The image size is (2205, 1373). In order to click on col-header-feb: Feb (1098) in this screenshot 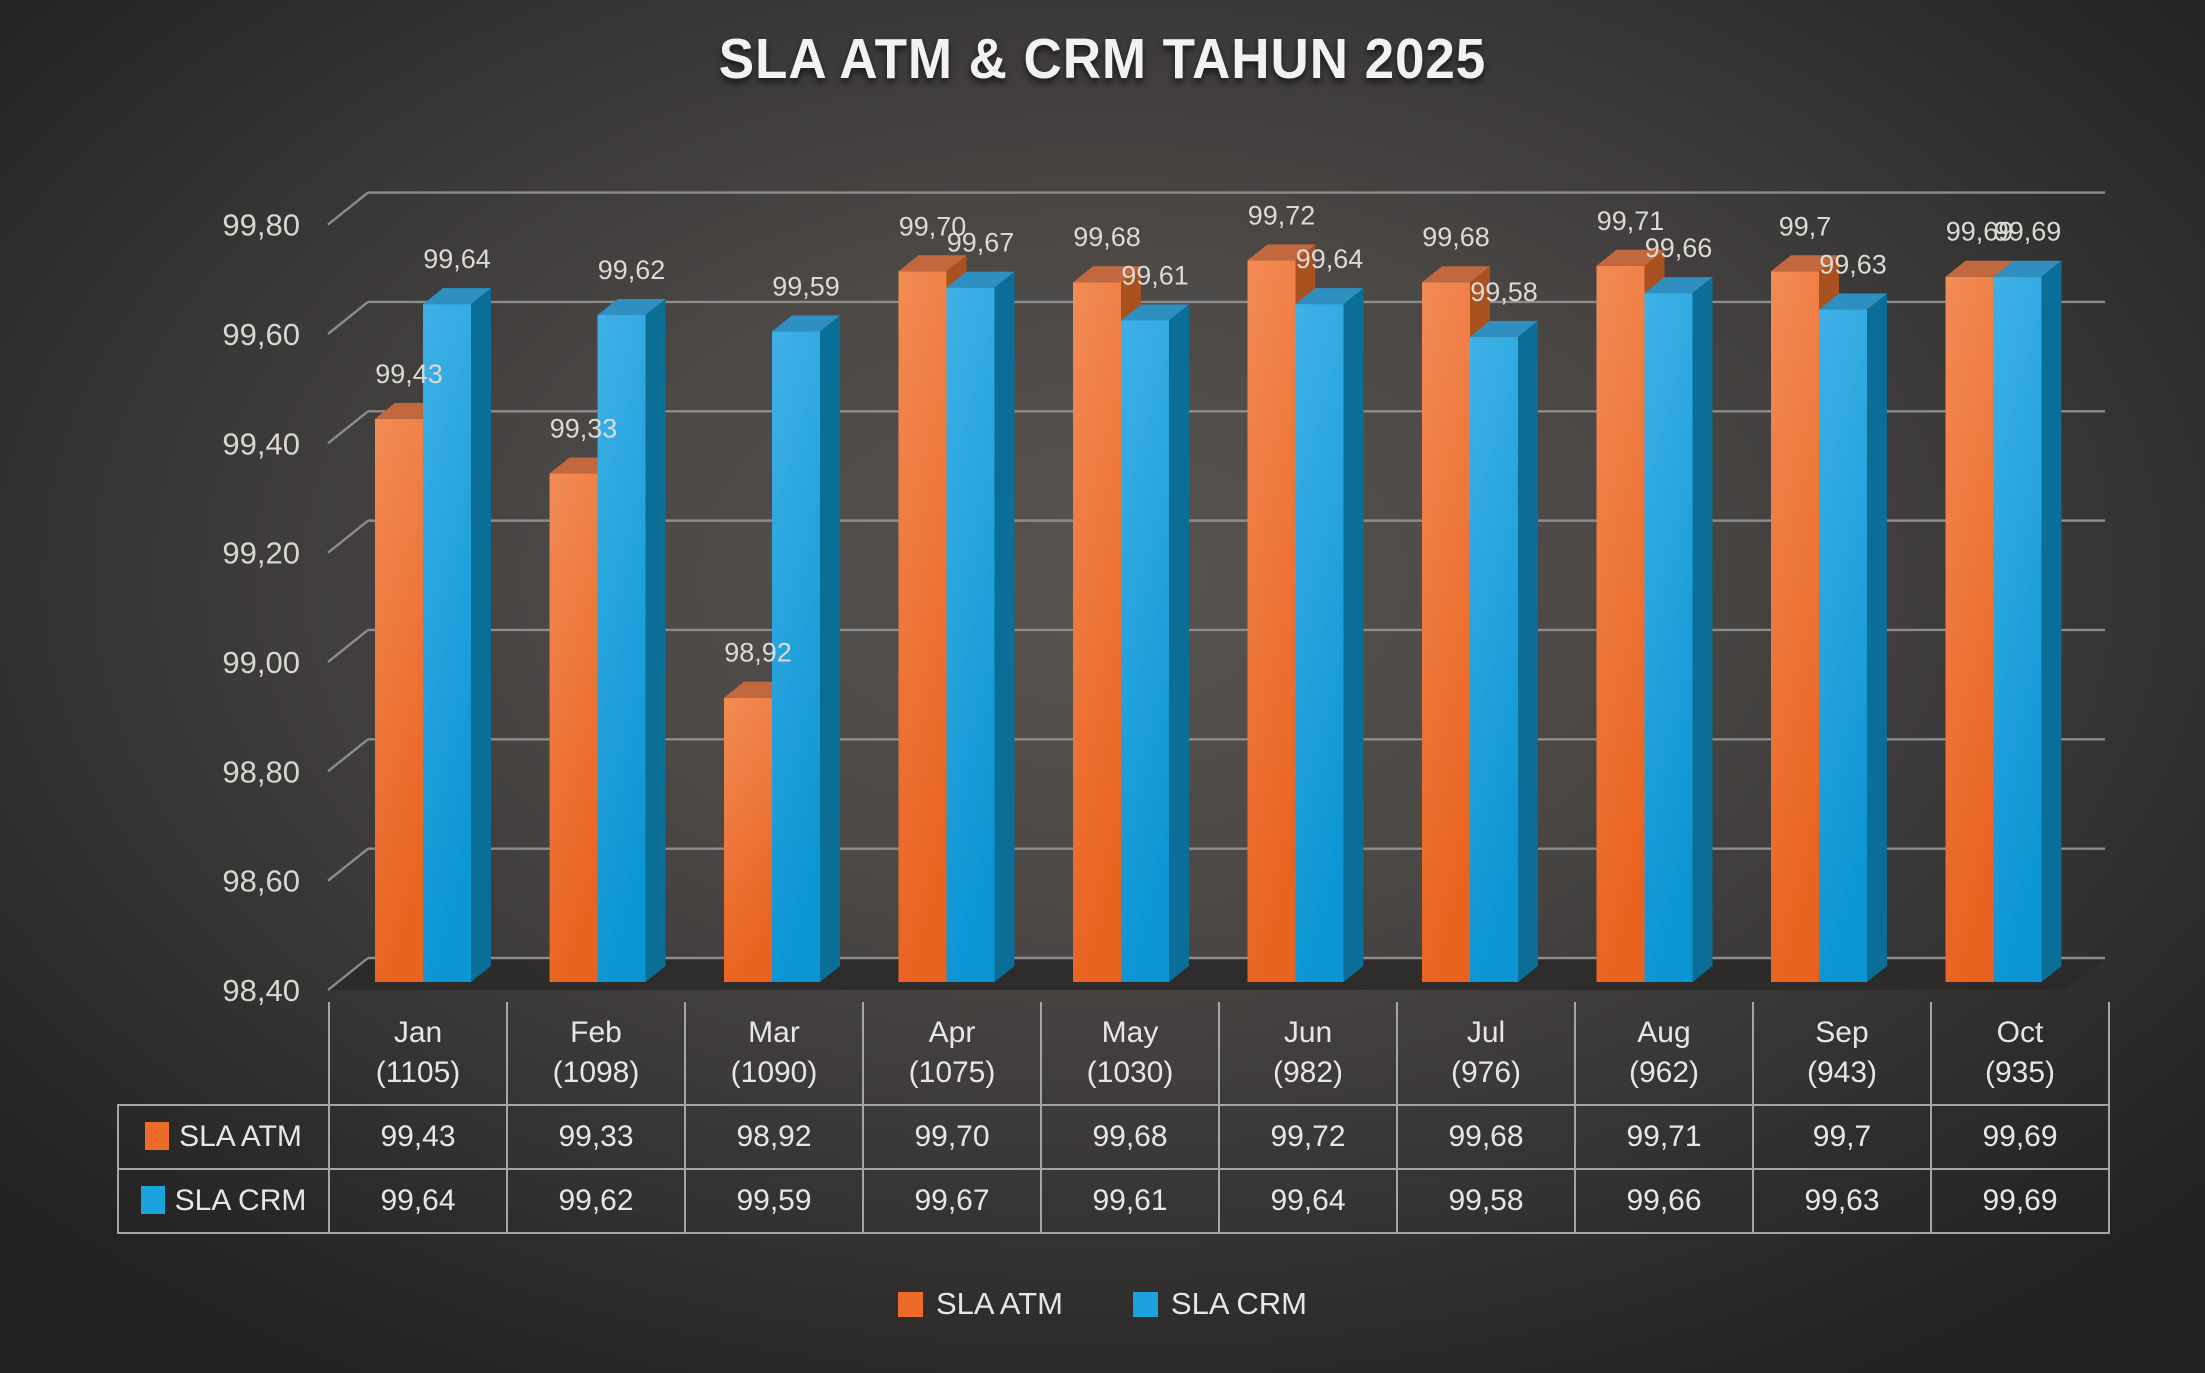, I will do `click(596, 1054)`.